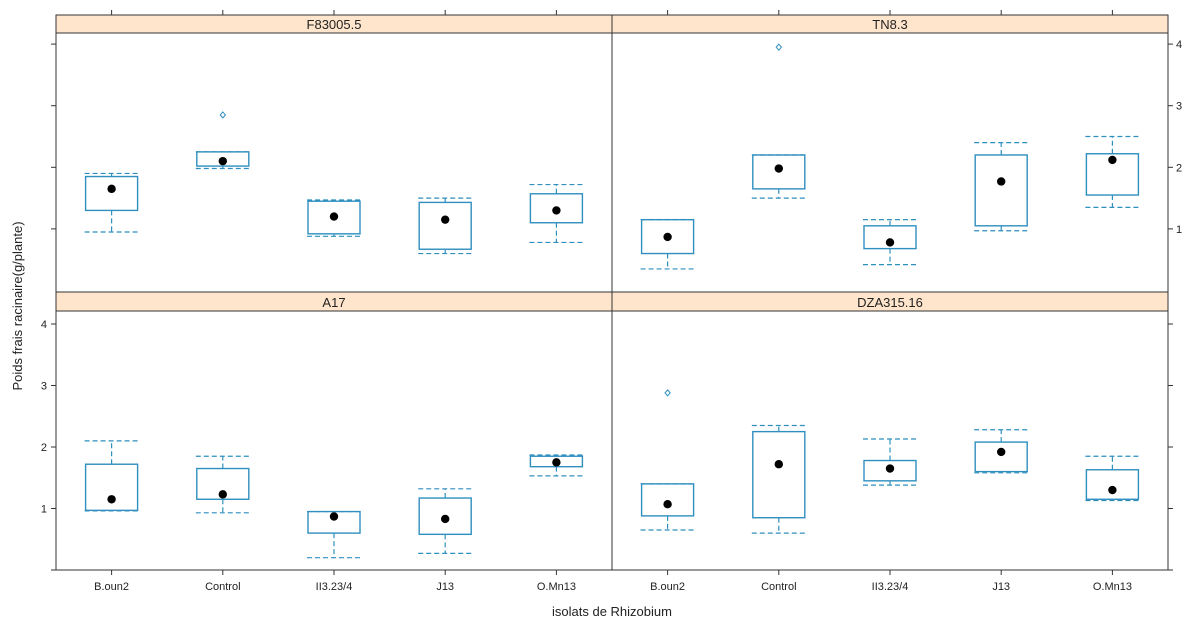 This screenshot has height=621, width=1189. I want to click on panel-title: A17, so click(333, 302).